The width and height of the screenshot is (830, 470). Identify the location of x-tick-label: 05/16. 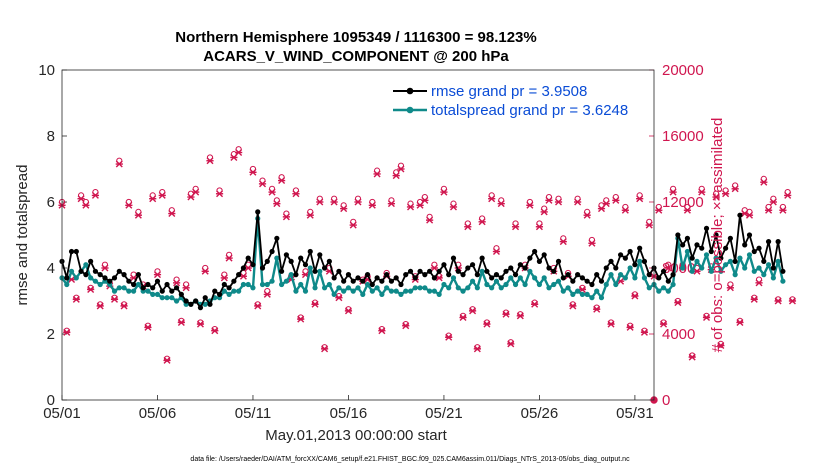
(349, 413).